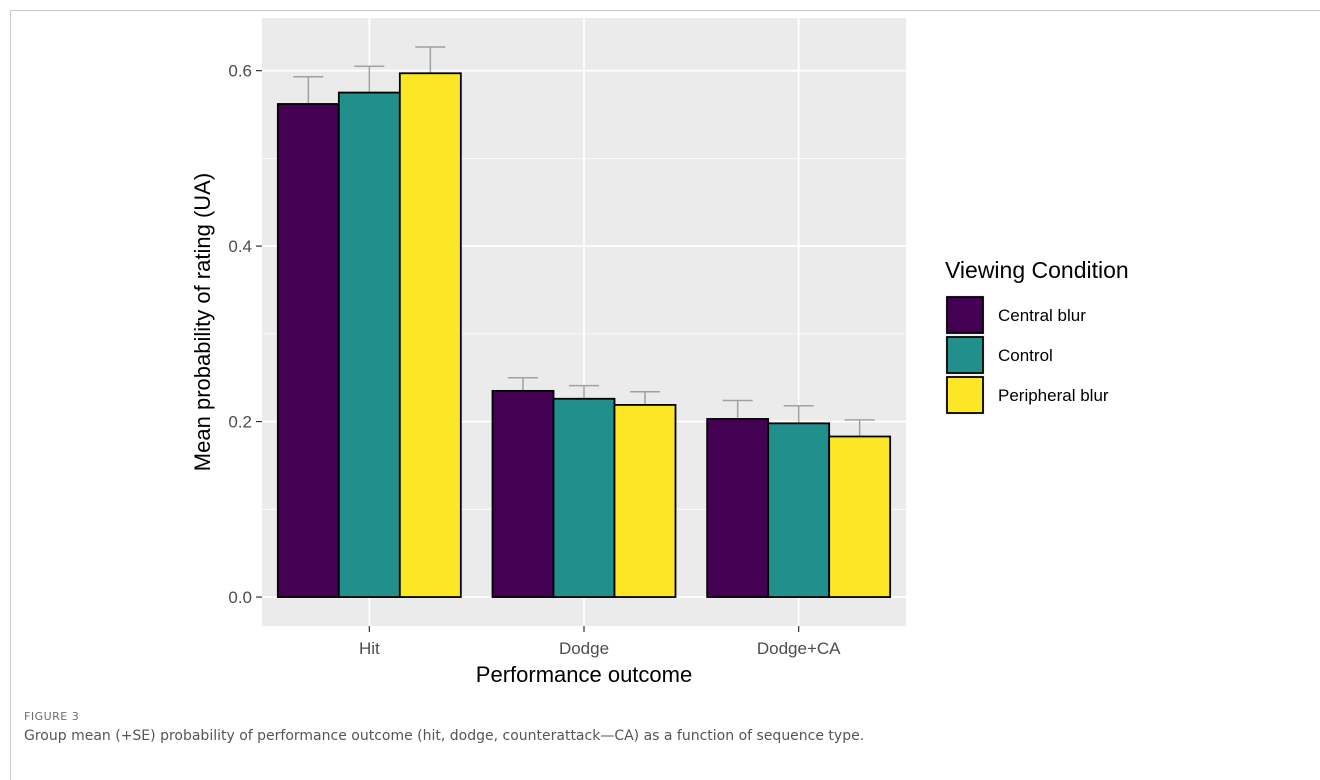 This screenshot has width=1320, height=780. I want to click on x-tick-label: Dodge+CA, so click(799, 648).